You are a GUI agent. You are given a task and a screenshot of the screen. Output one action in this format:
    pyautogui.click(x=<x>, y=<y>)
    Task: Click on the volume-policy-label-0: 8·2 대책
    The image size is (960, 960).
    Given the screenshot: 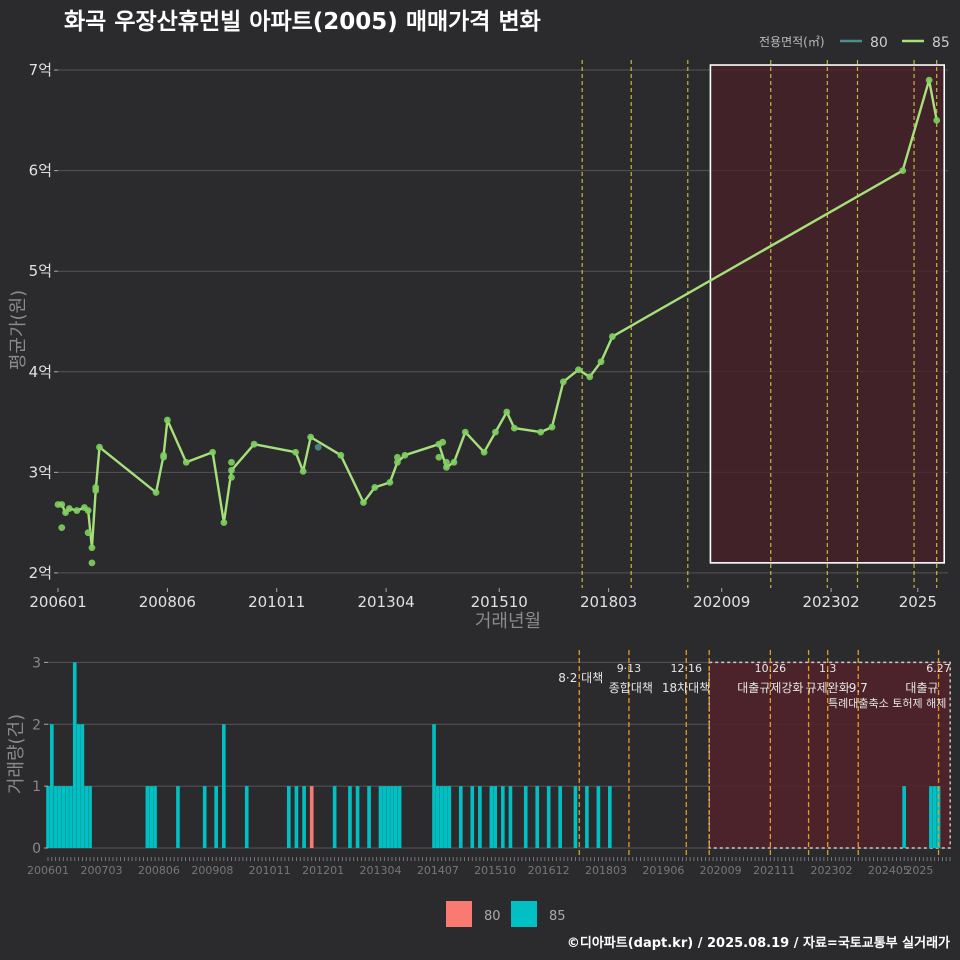 What is the action you would take?
    pyautogui.click(x=580, y=677)
    